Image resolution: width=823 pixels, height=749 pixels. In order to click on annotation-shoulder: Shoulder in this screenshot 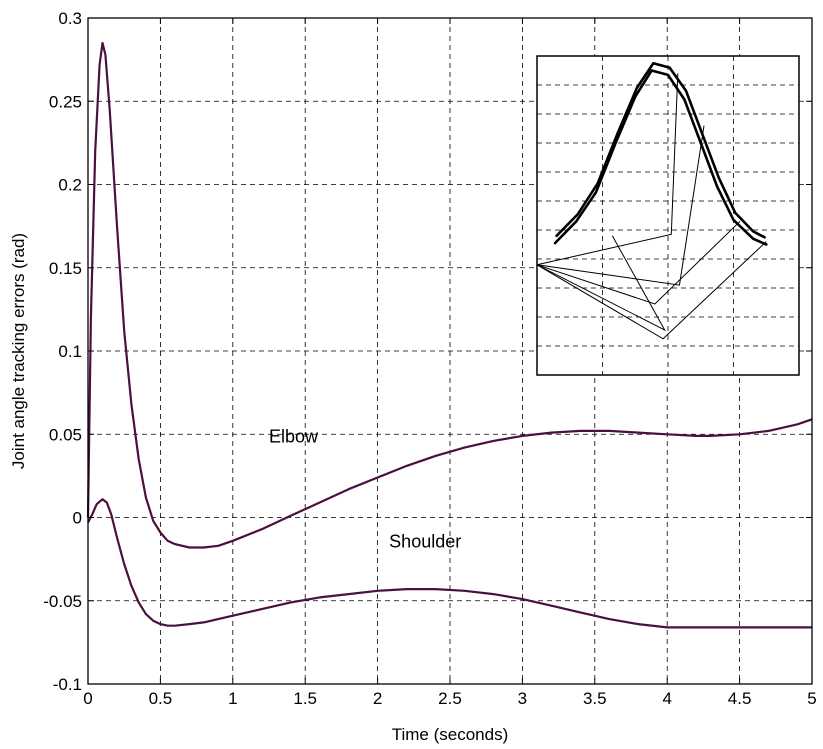, I will do `click(425, 541)`.